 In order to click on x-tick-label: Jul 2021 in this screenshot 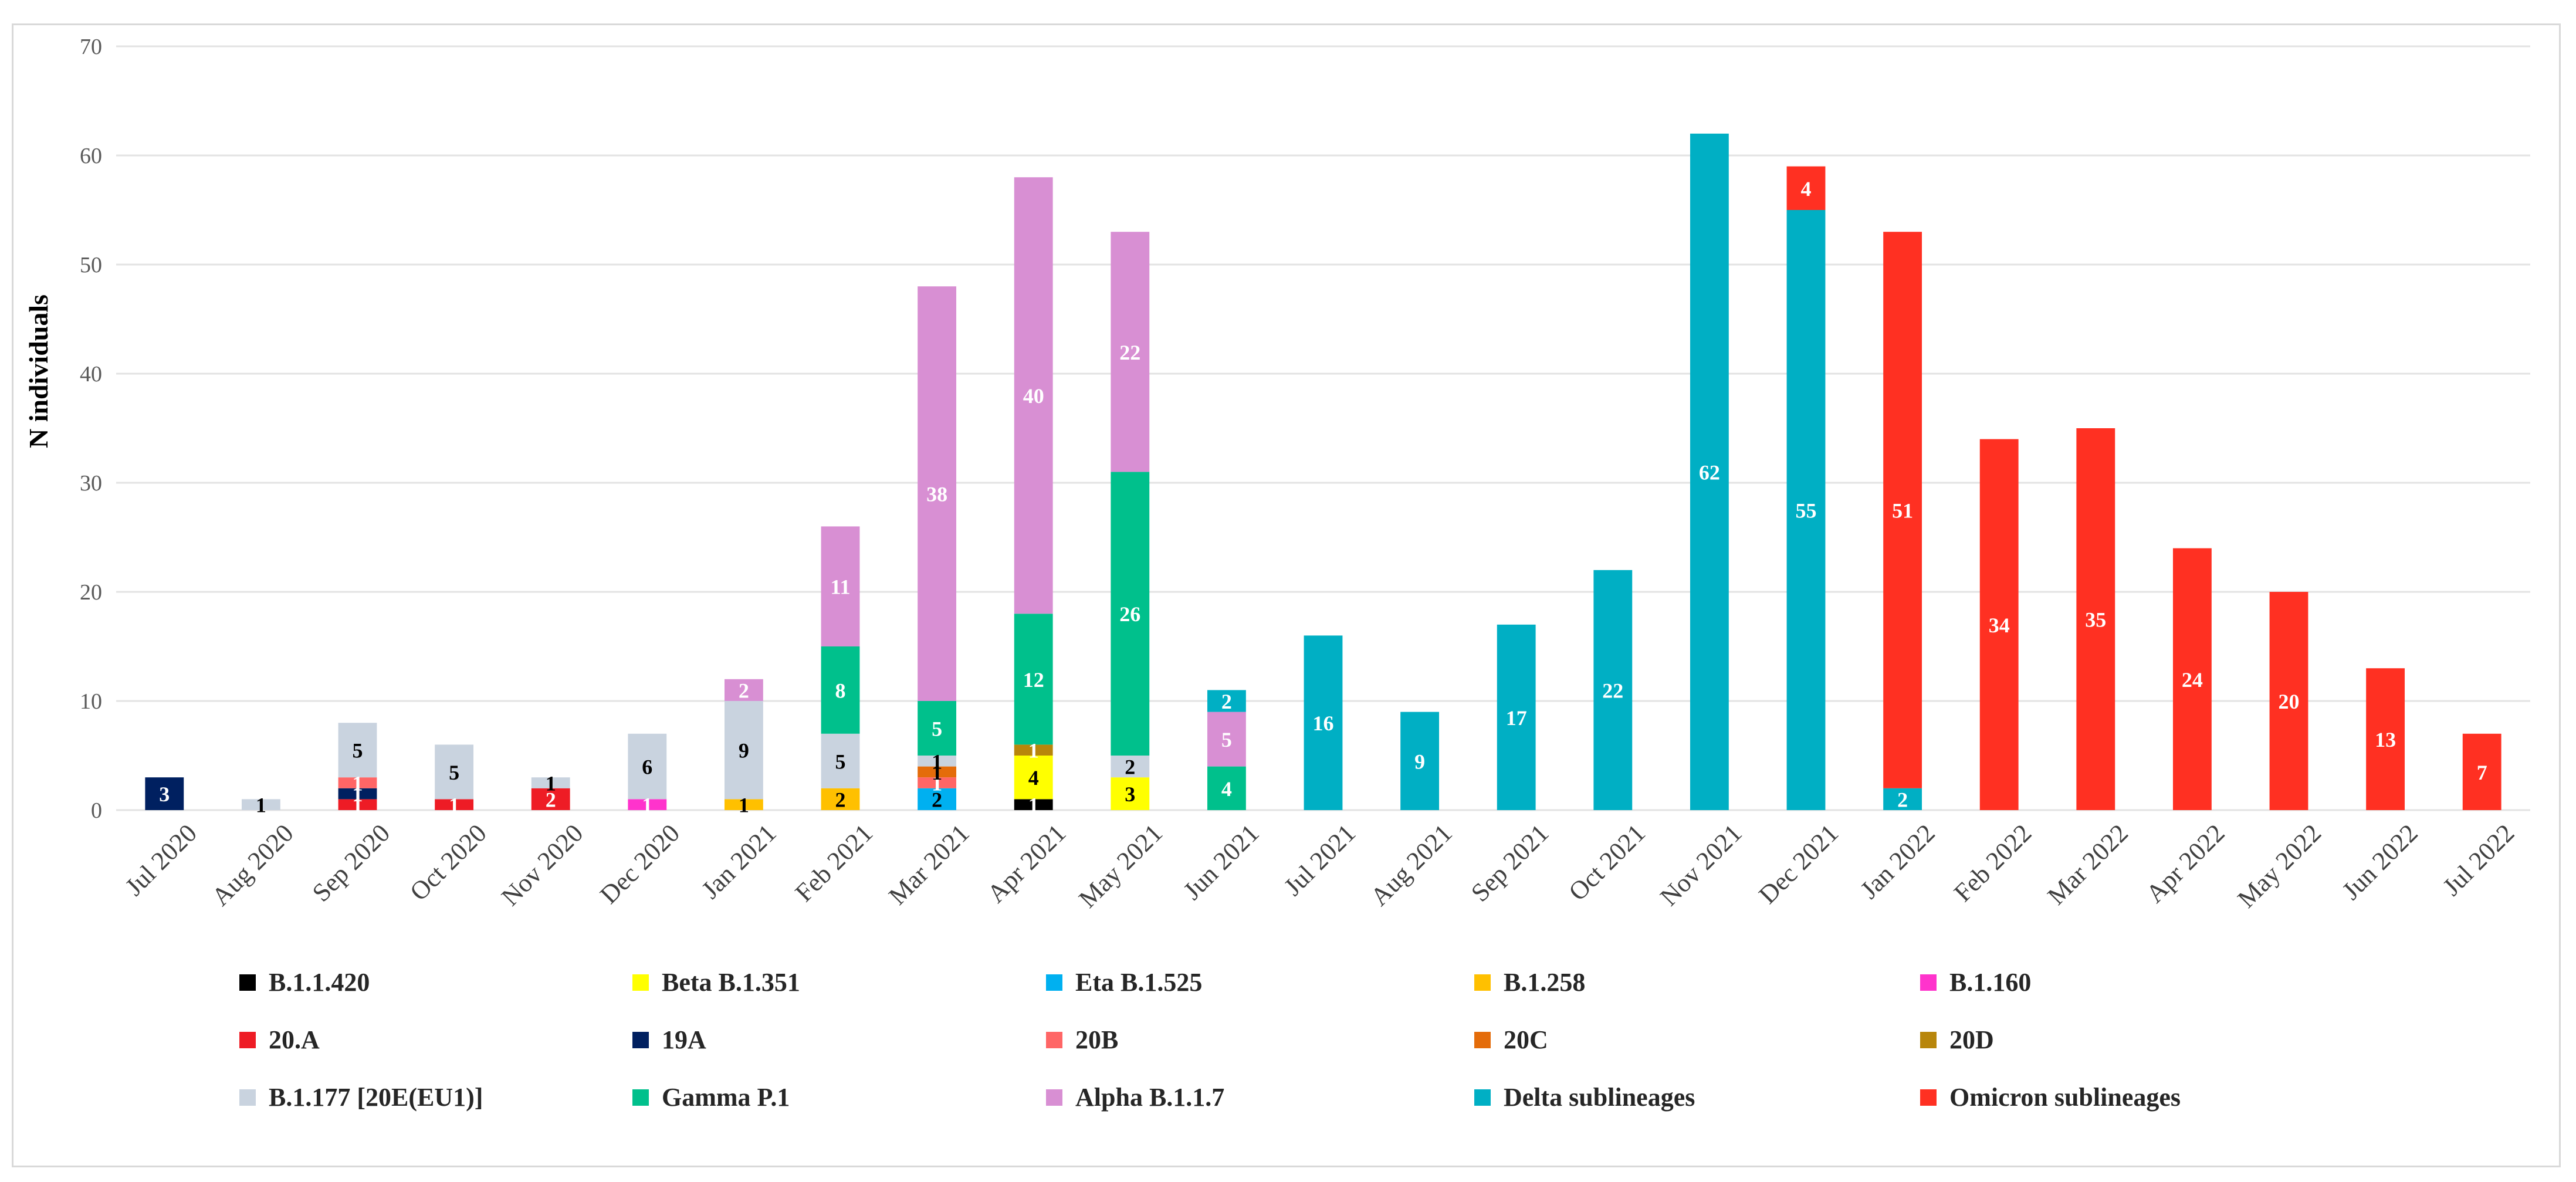, I will do `click(1319, 859)`.